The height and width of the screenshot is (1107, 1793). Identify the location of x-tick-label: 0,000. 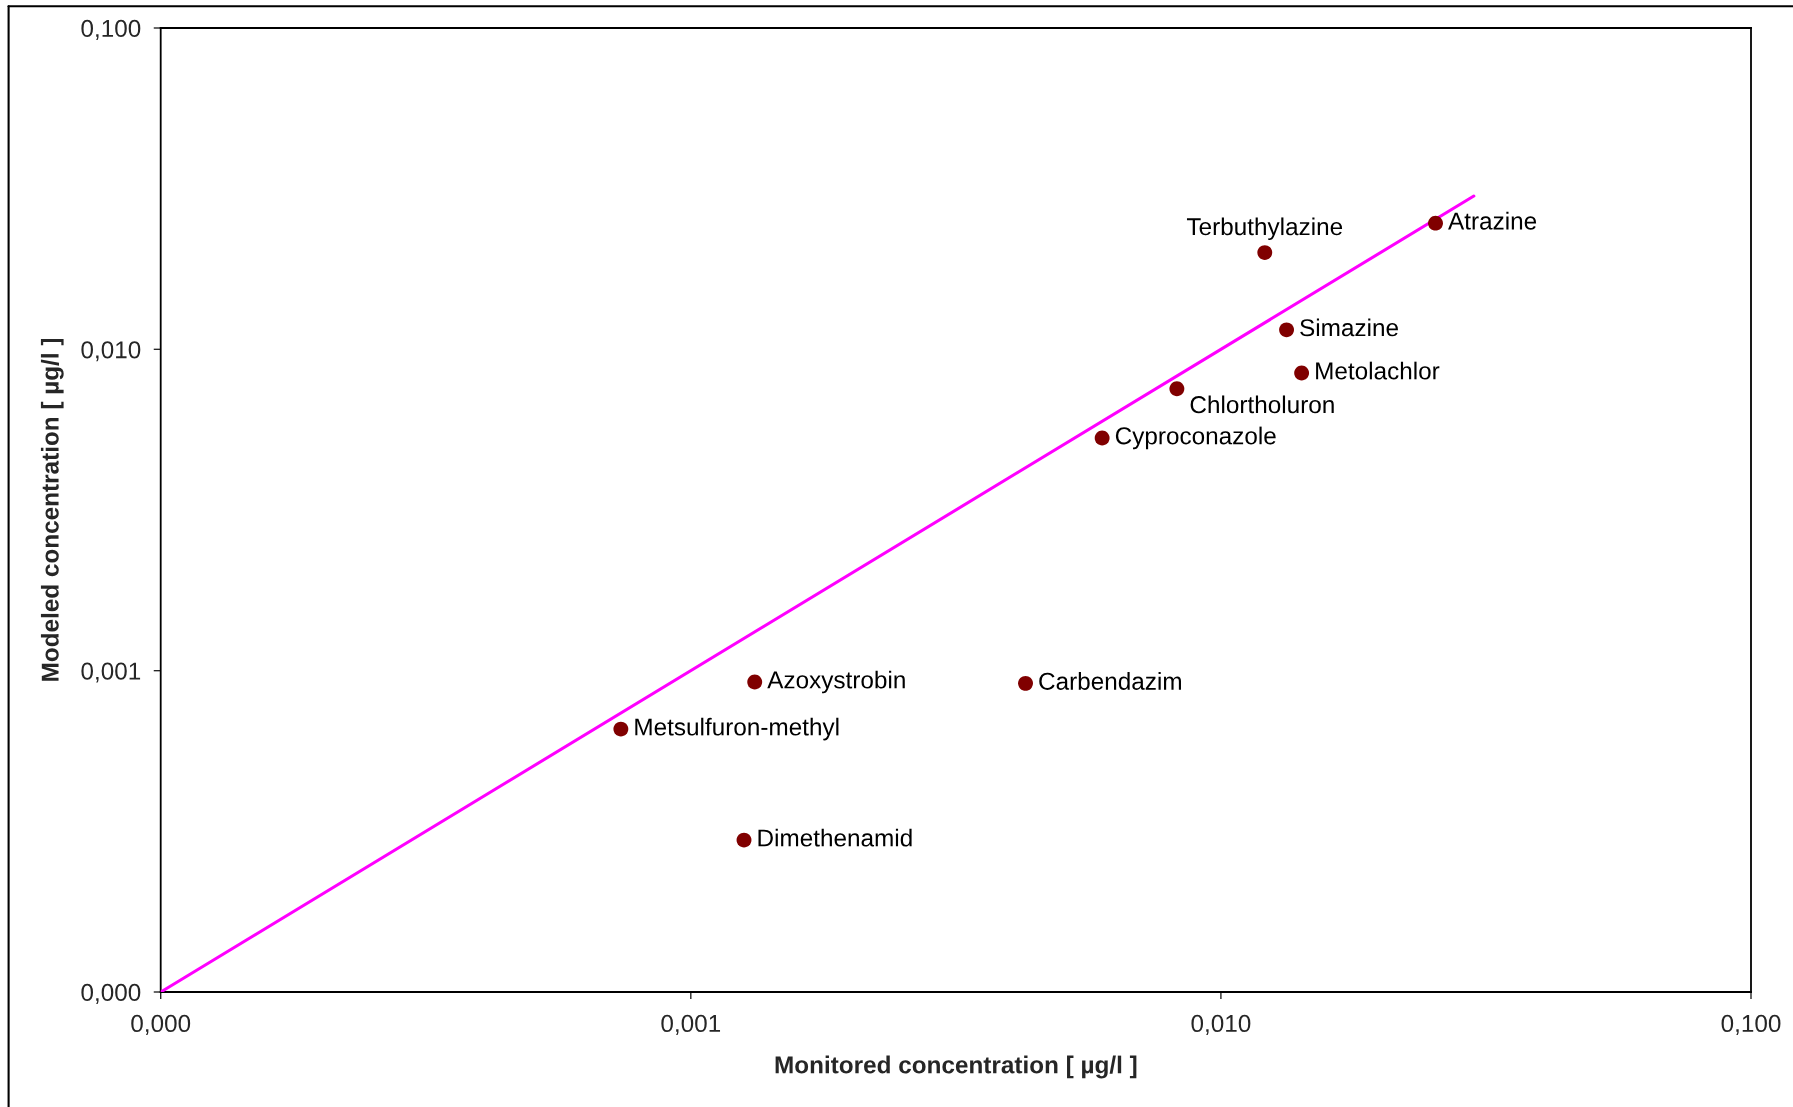
(161, 1024).